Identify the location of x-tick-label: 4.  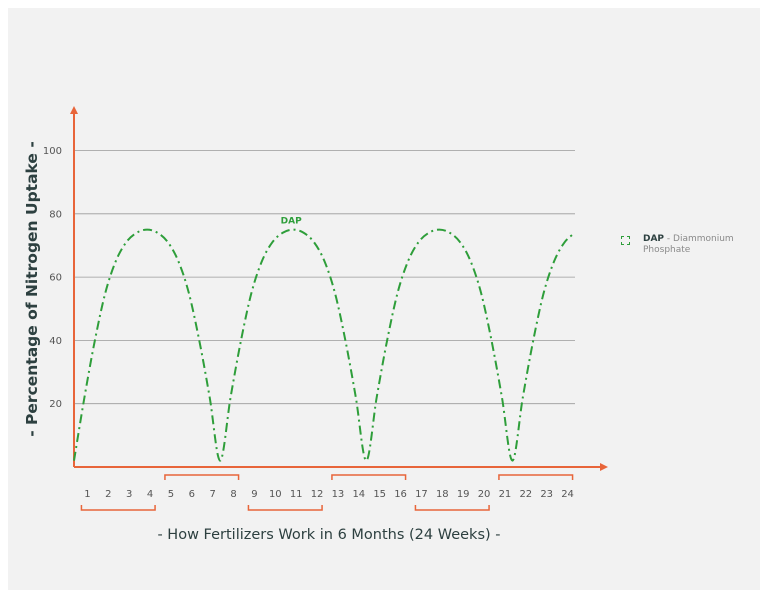
(150, 494).